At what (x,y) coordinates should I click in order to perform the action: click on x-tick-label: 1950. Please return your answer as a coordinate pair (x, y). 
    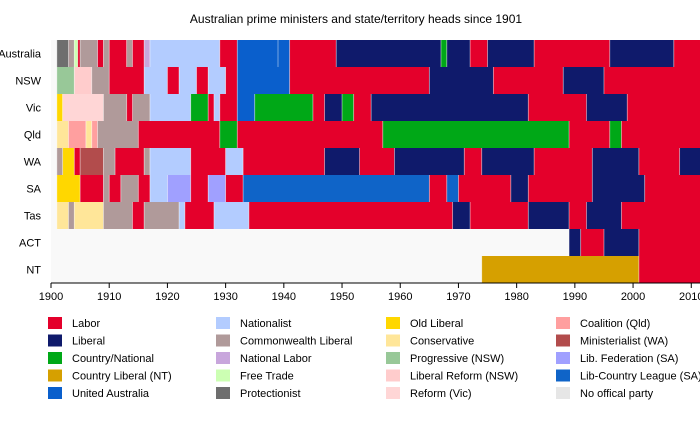
    Looking at the image, I should click on (342, 297).